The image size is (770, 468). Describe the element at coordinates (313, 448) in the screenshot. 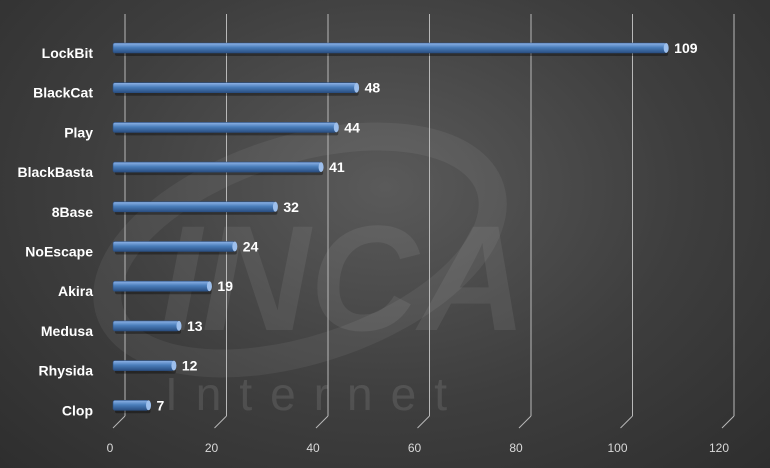

I see `x-tick-label: 40` at that location.